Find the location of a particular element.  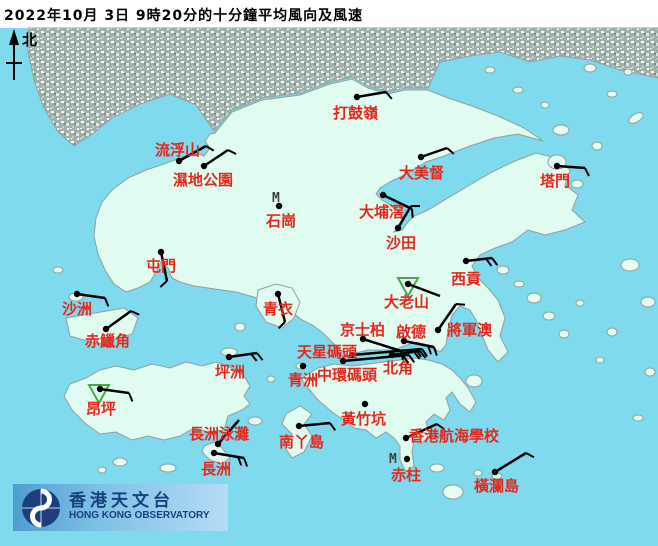

land-airport is located at coordinates (102, 326).